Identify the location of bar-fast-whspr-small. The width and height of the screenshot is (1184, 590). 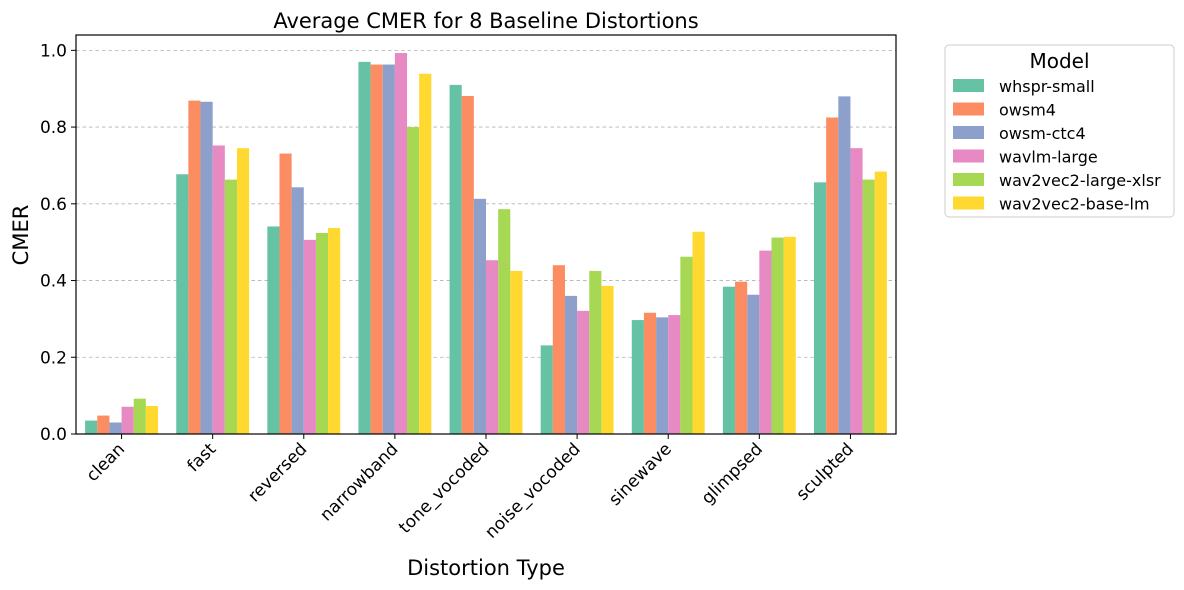
(182, 304).